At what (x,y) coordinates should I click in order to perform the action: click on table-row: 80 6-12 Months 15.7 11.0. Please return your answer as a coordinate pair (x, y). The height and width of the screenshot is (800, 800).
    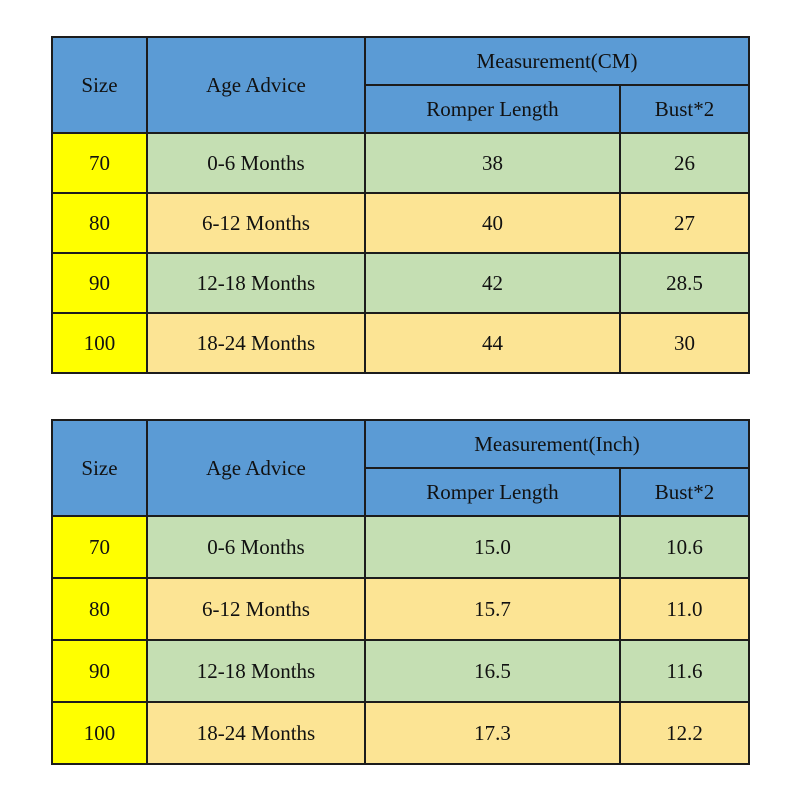
    Looking at the image, I should click on (400, 609).